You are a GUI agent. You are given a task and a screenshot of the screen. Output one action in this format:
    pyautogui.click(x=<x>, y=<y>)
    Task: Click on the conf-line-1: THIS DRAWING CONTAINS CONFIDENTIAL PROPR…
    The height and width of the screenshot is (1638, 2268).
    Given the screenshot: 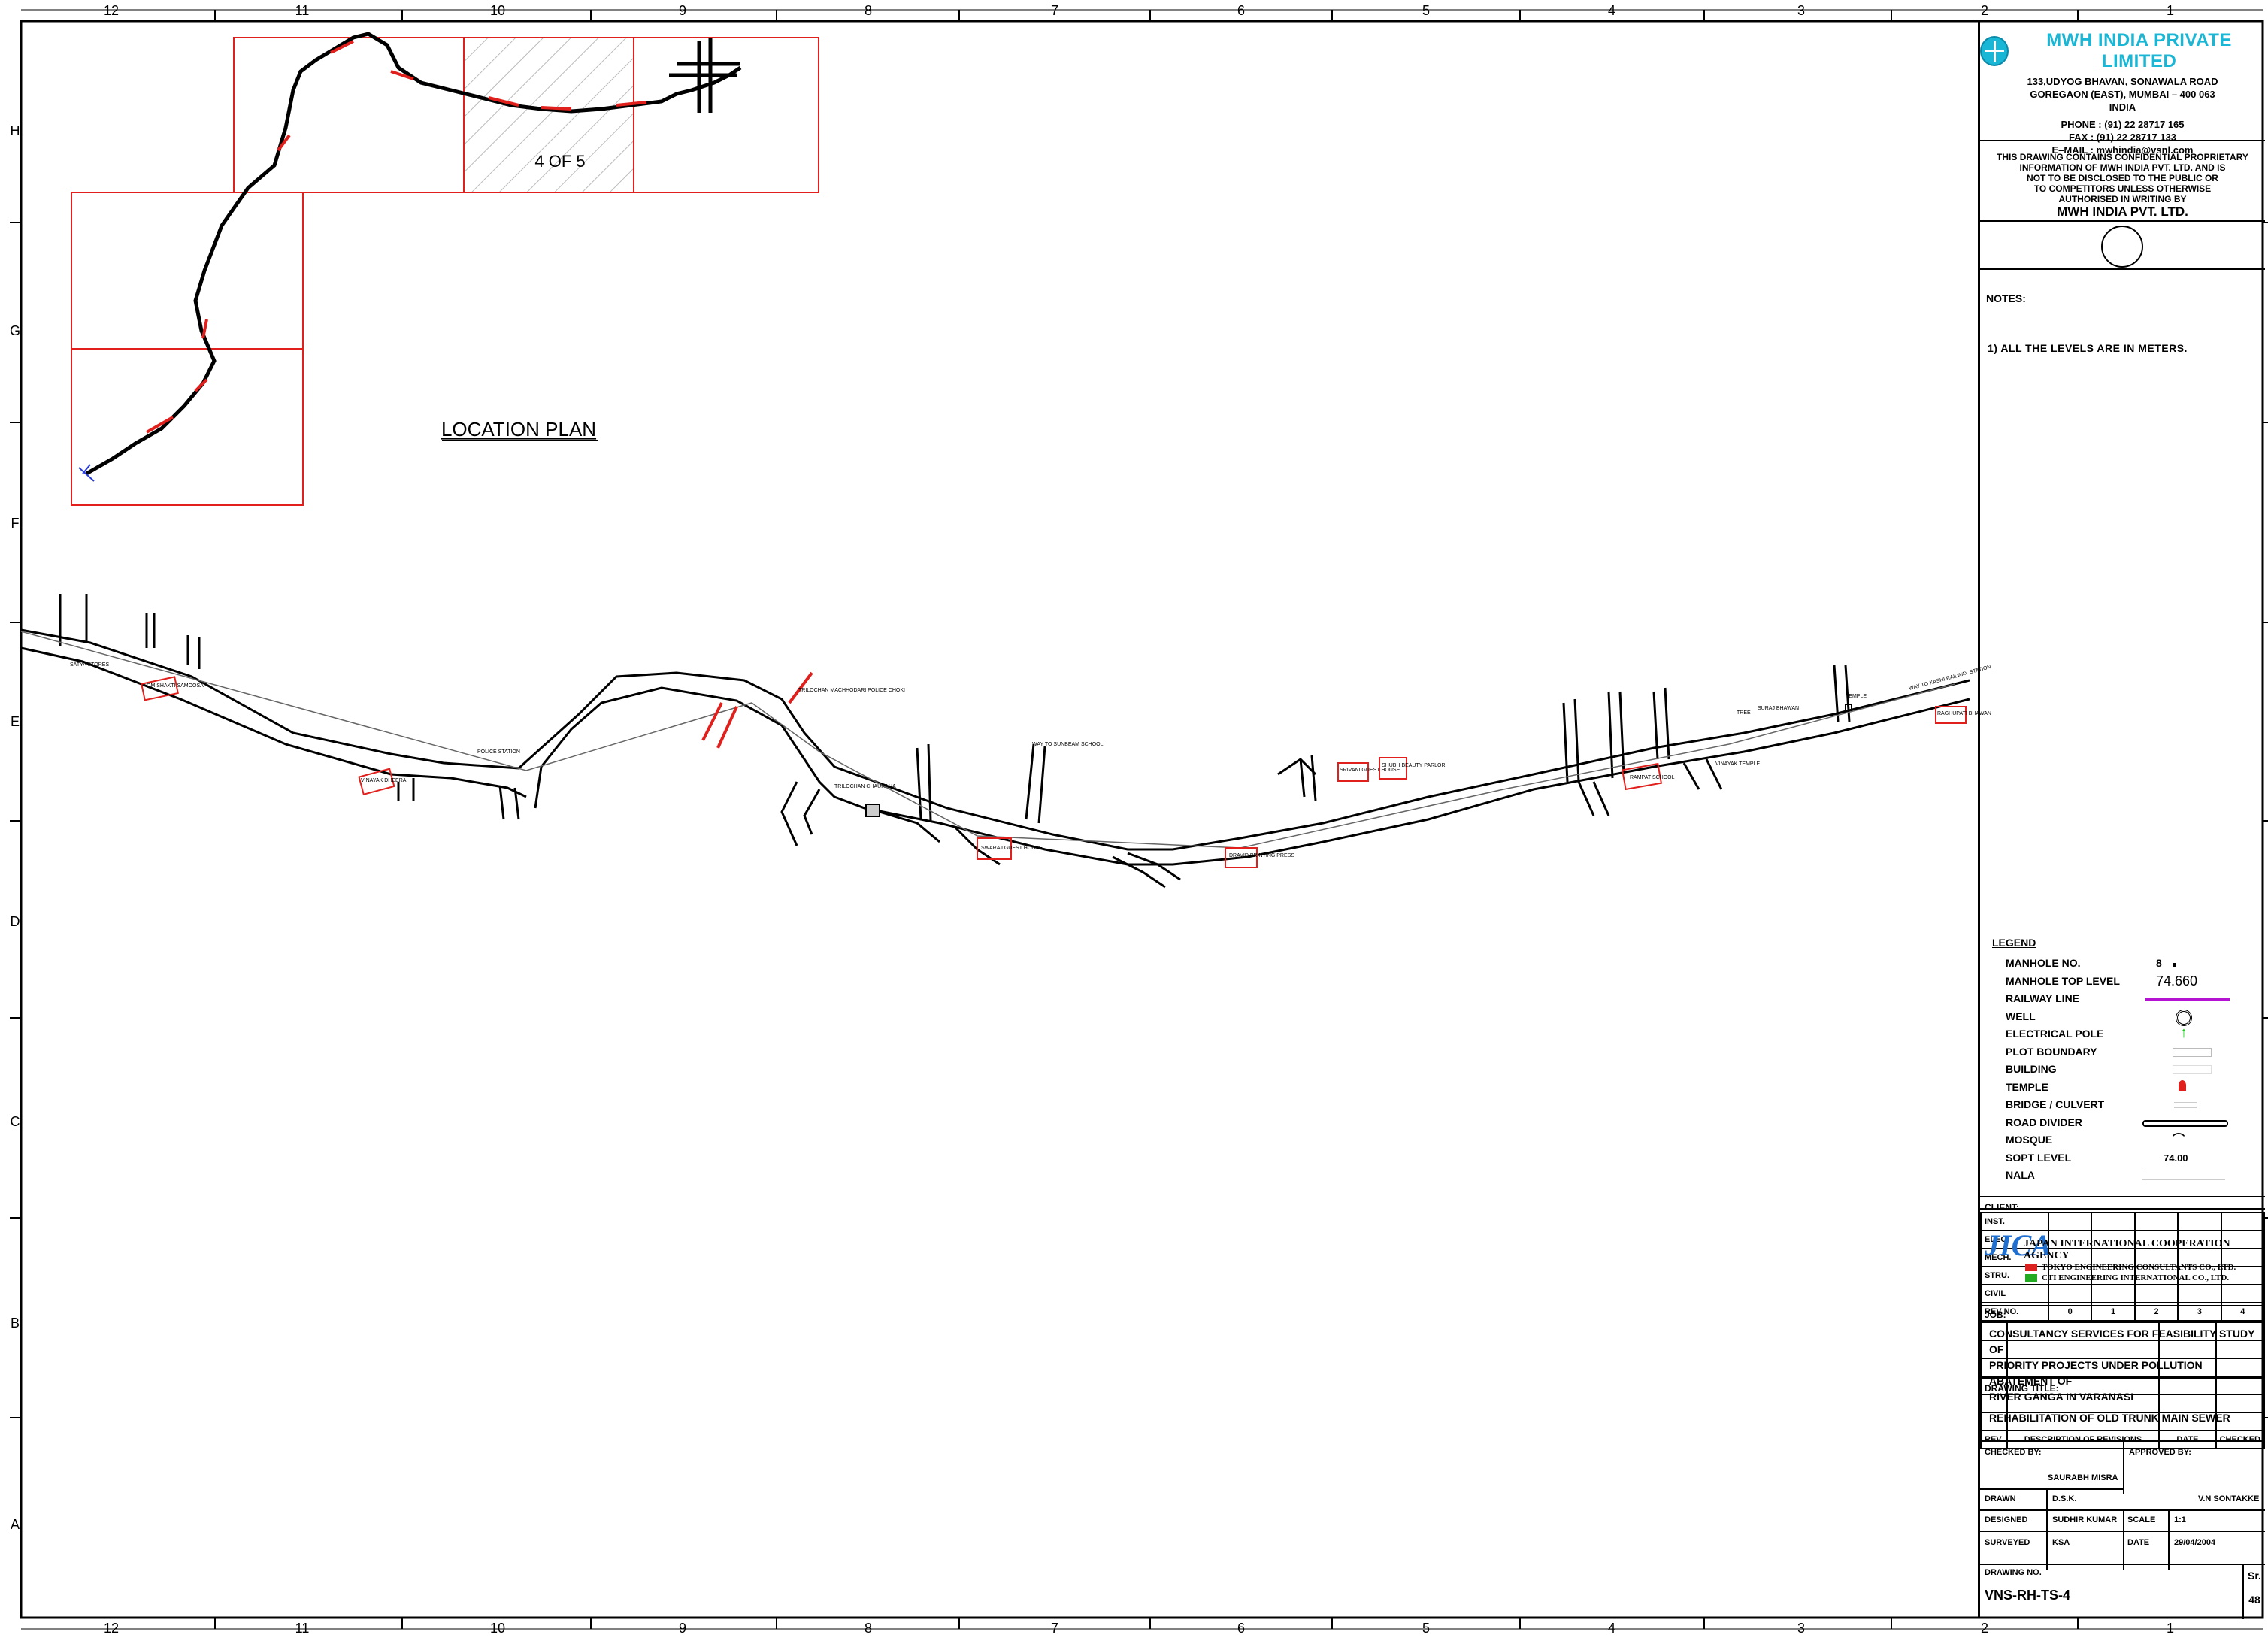 What is the action you would take?
    pyautogui.click(x=2122, y=157)
    